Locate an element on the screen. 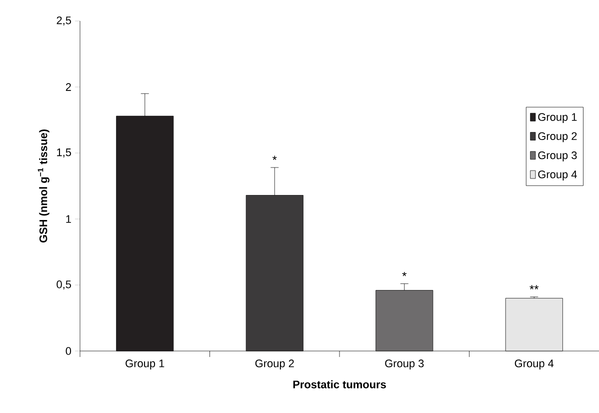  x-tick-label: Group 2 is located at coordinates (274, 365).